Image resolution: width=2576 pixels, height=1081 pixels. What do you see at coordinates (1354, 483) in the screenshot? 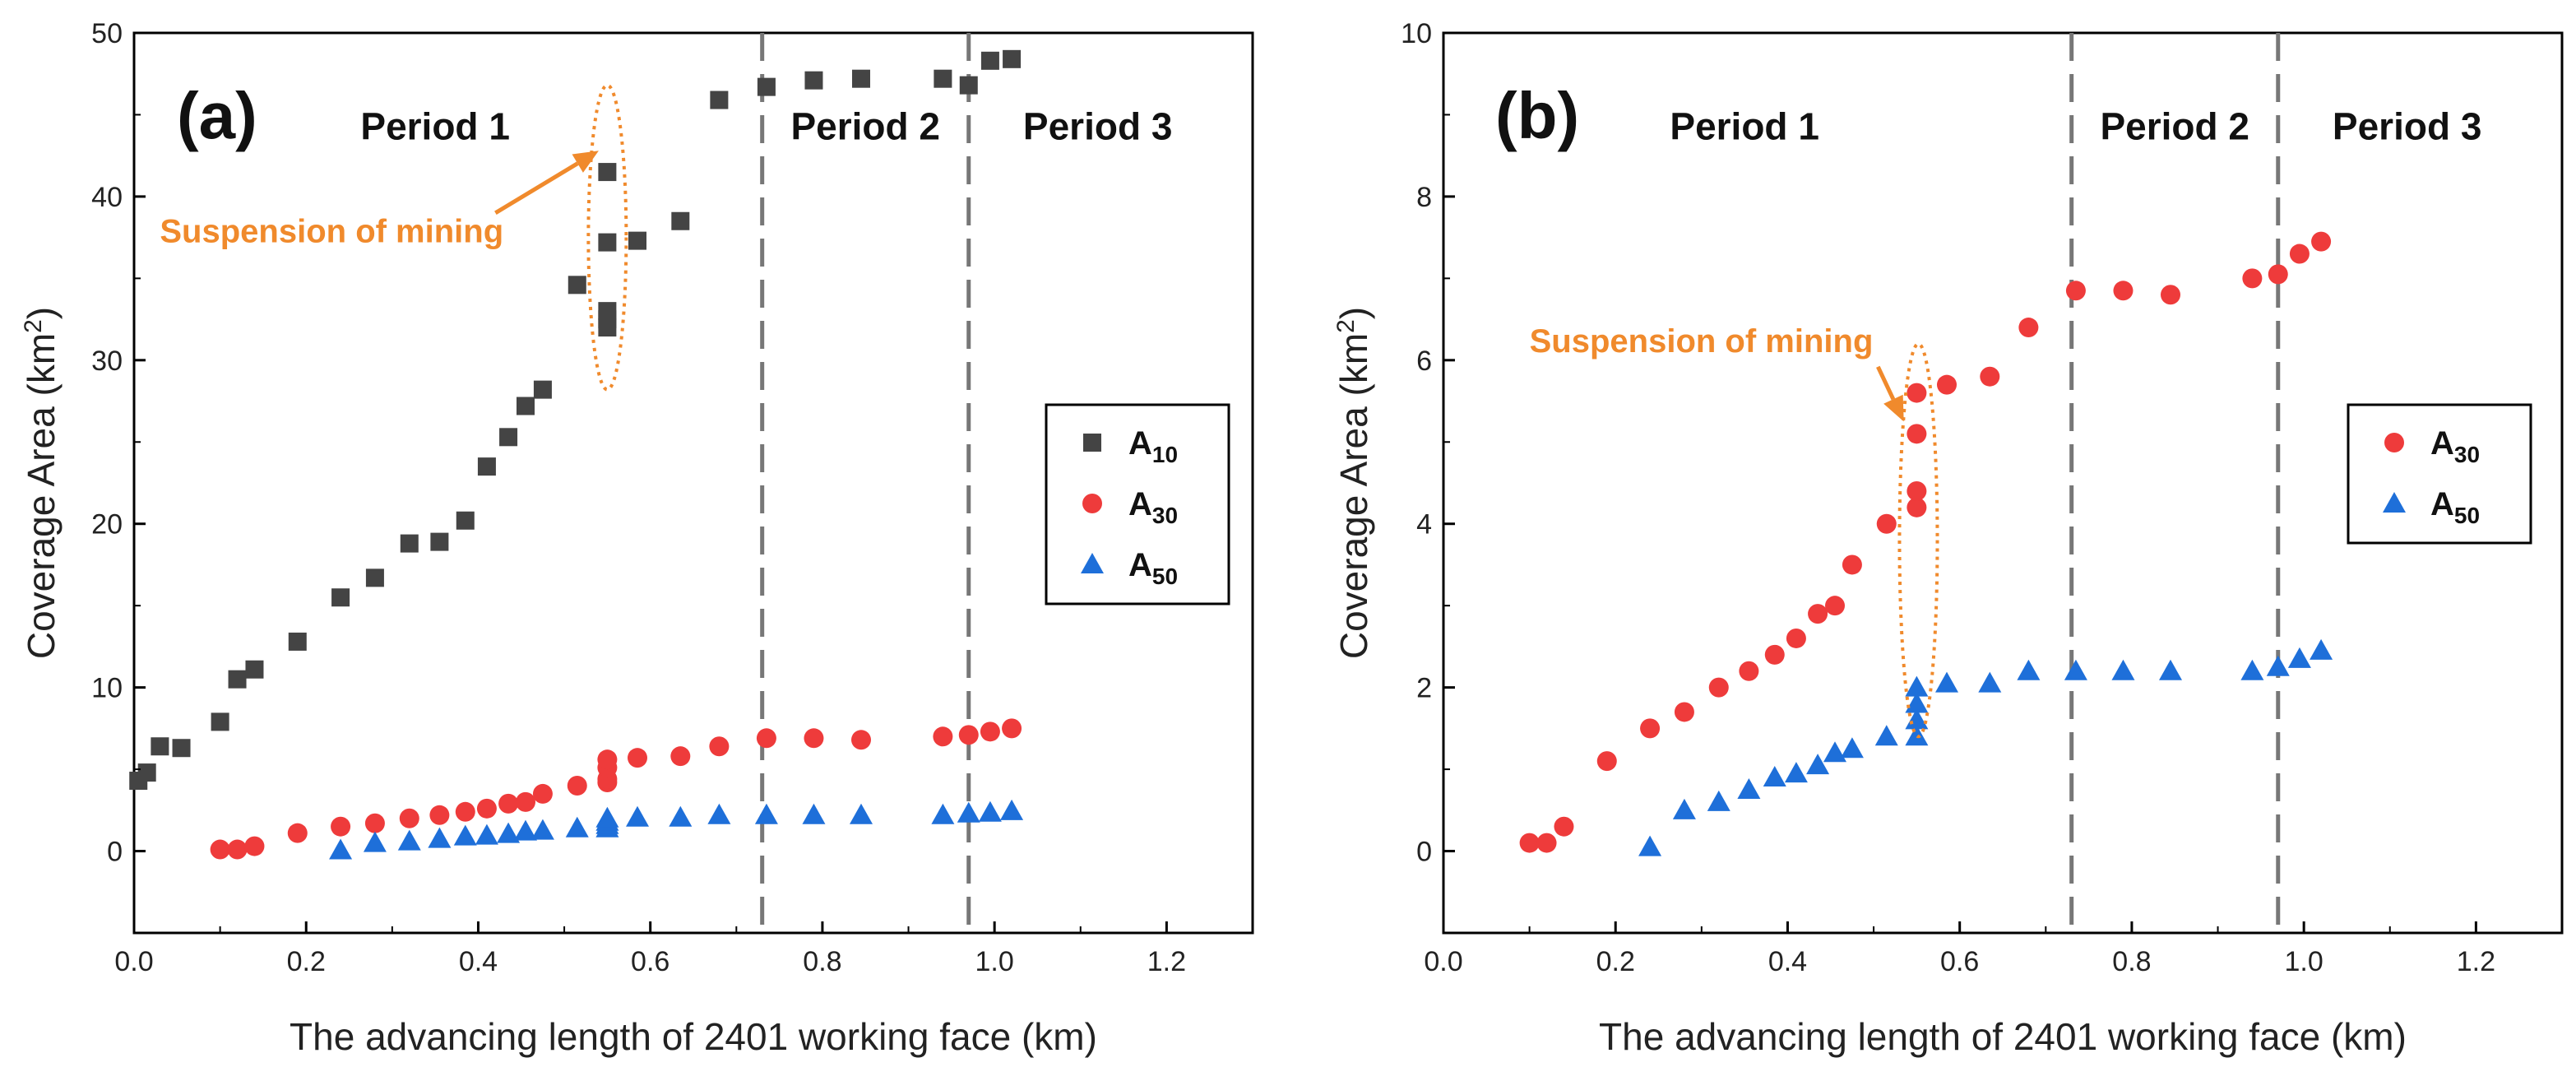
I see `y-axis-title-b: Coverage Area (km2)` at bounding box center [1354, 483].